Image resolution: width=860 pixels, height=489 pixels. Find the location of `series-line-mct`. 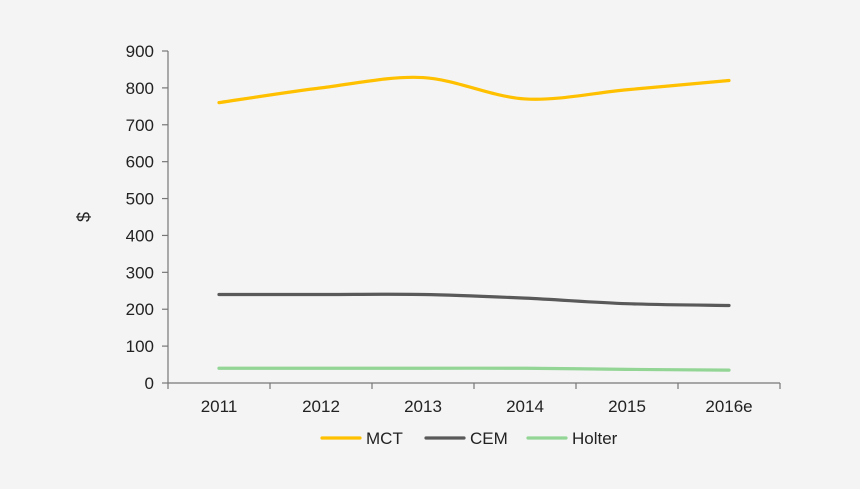

series-line-mct is located at coordinates (474, 90).